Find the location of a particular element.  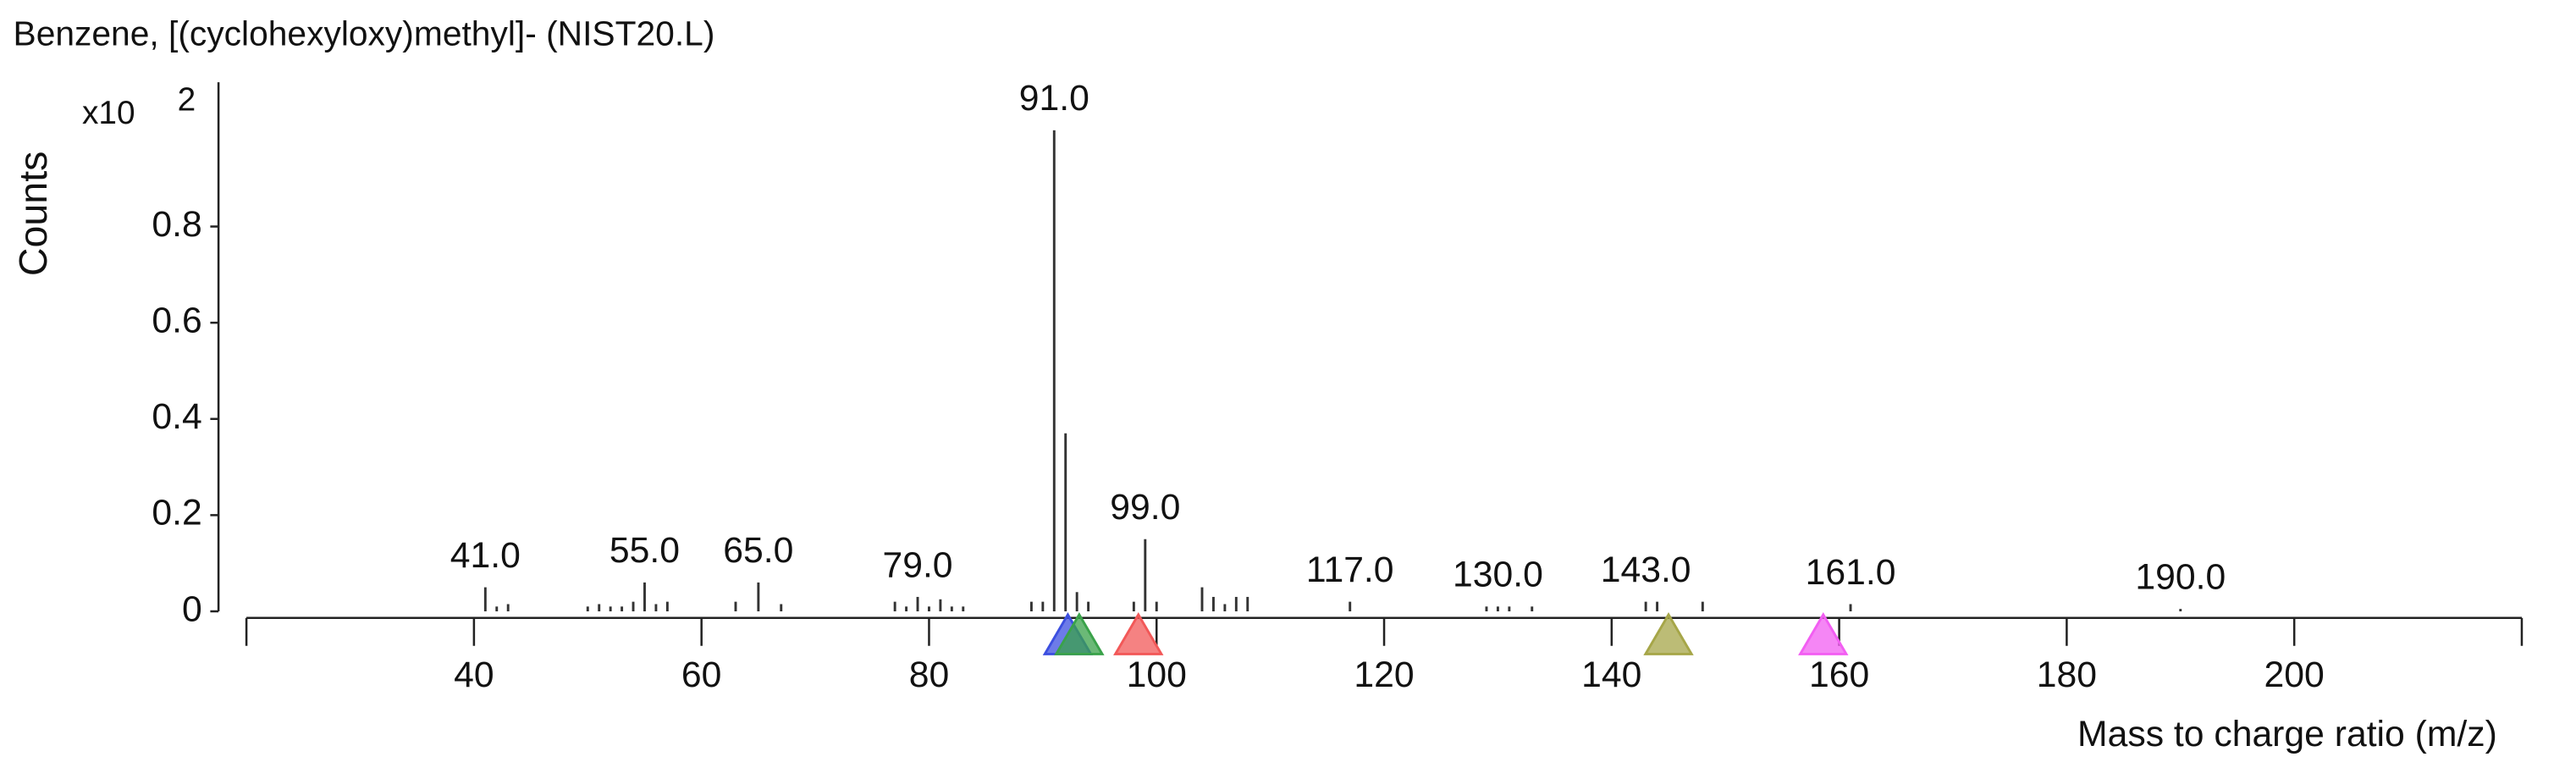

peak-label: 91.0 is located at coordinates (1054, 99).